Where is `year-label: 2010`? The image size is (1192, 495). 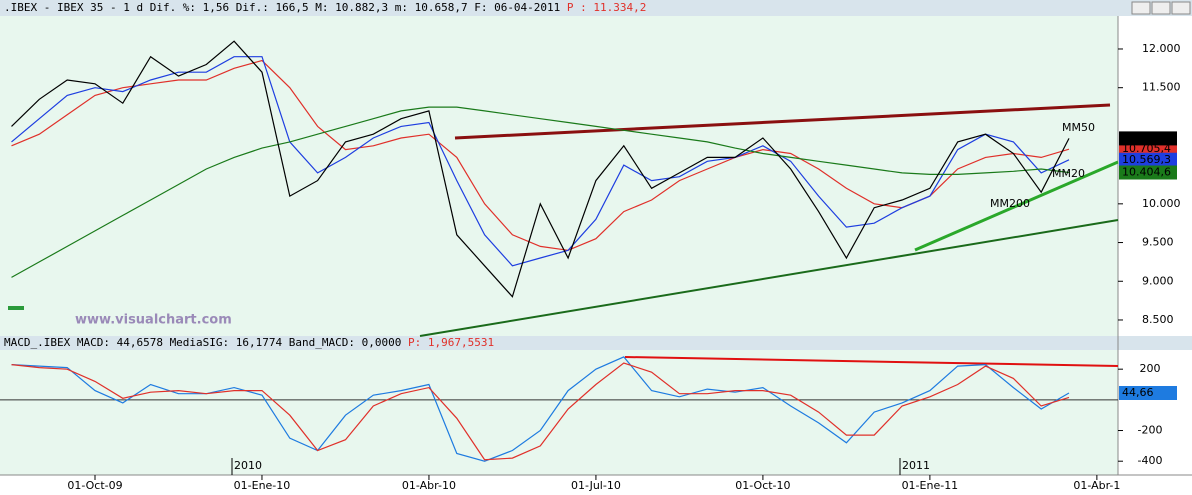
year-label: 2010 is located at coordinates (248, 465).